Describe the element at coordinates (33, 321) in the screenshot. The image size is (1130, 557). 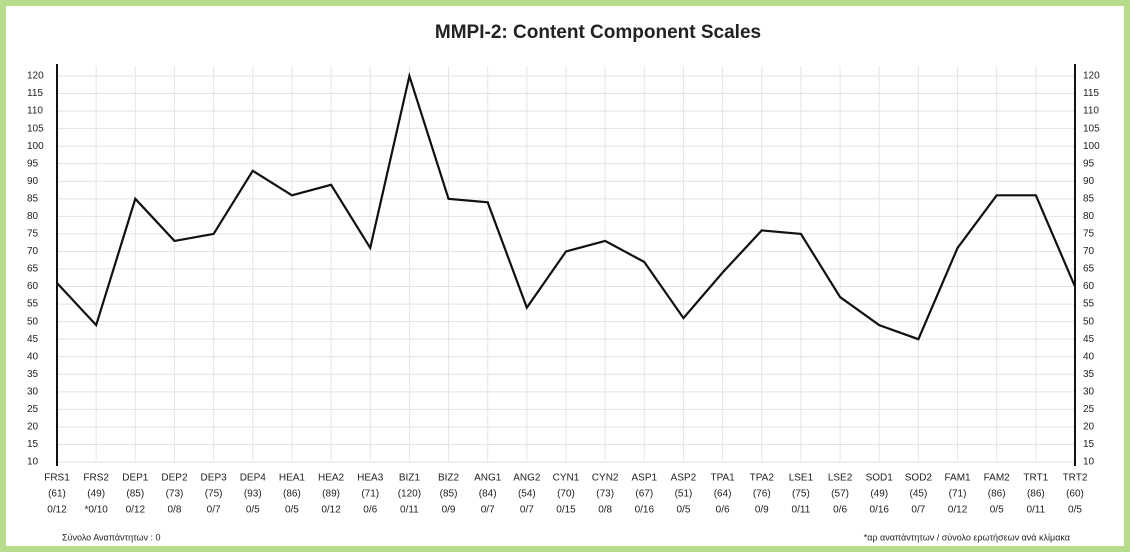
I see `y-tick-label: 50` at that location.